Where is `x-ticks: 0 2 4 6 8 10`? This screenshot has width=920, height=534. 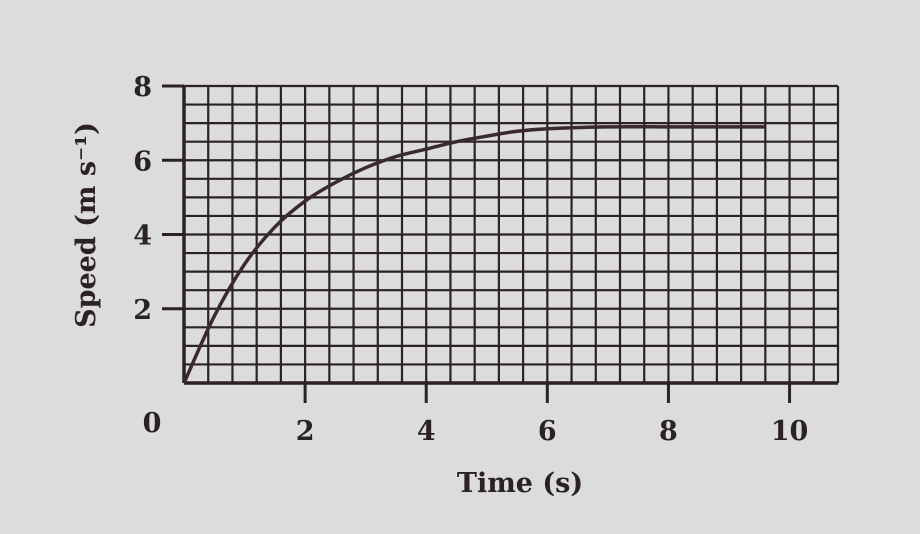 x-ticks: 0 2 4 6 8 10 is located at coordinates (476, 415).